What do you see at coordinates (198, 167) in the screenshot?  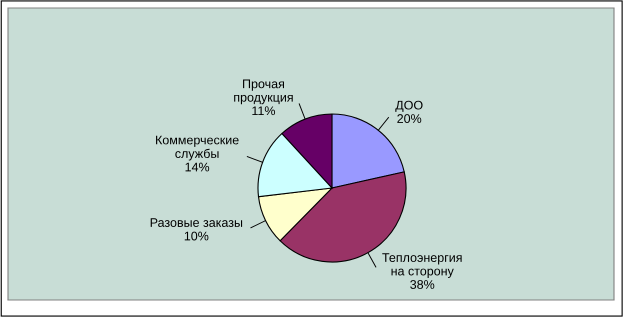 I see `data-label: 14%` at bounding box center [198, 167].